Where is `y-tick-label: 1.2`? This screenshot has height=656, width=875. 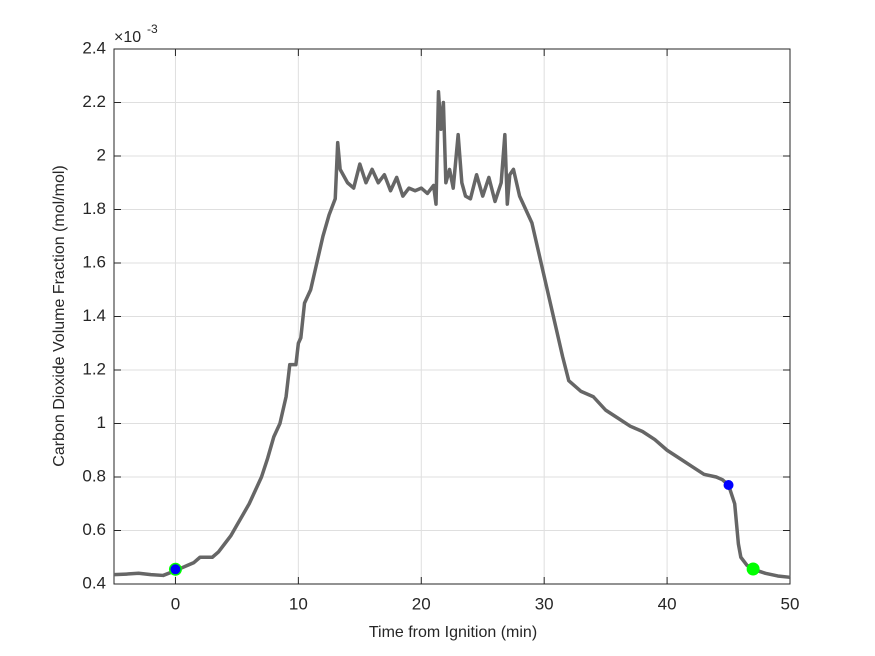 y-tick-label: 1.2 is located at coordinates (94, 368).